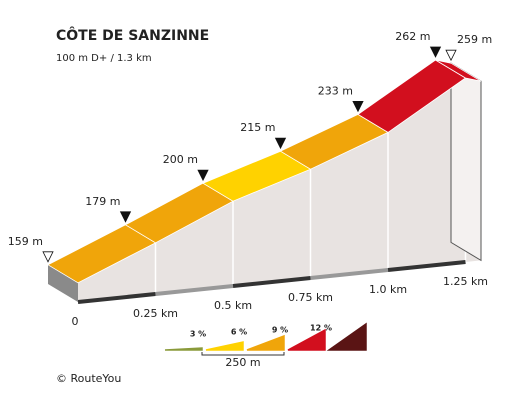 The image size is (532, 404). I want to click on value-label: 233 m, so click(335, 90).